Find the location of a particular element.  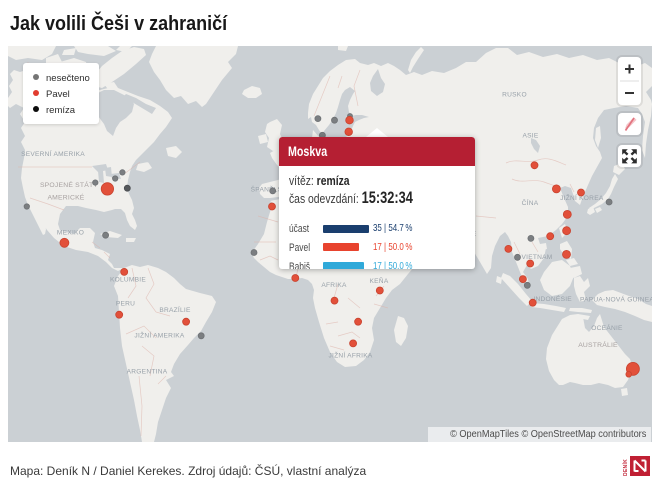

svg-text: AUSTRÁLIE is located at coordinates (598, 344).